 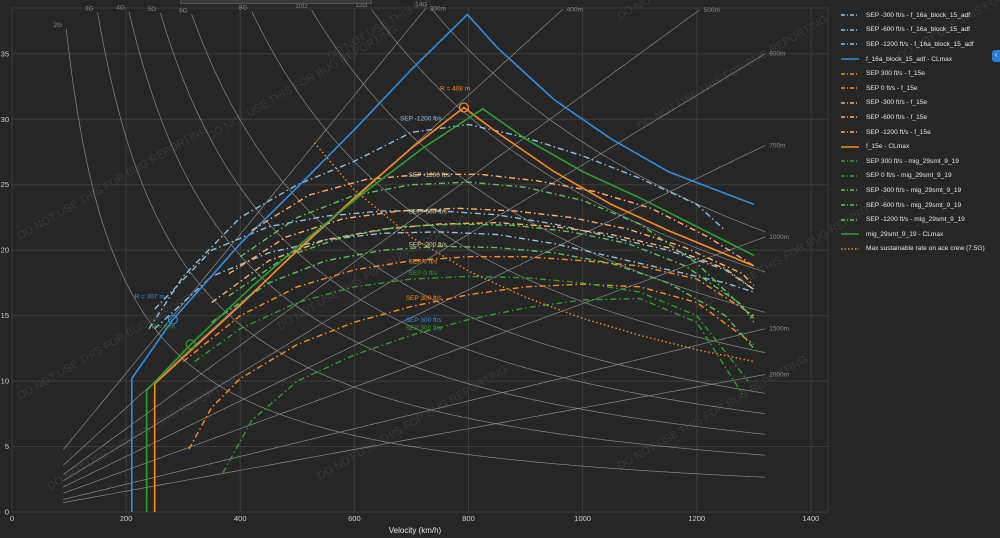 What do you see at coordinates (301, 6) in the screenshot?
I see `guide-label: 10G` at bounding box center [301, 6].